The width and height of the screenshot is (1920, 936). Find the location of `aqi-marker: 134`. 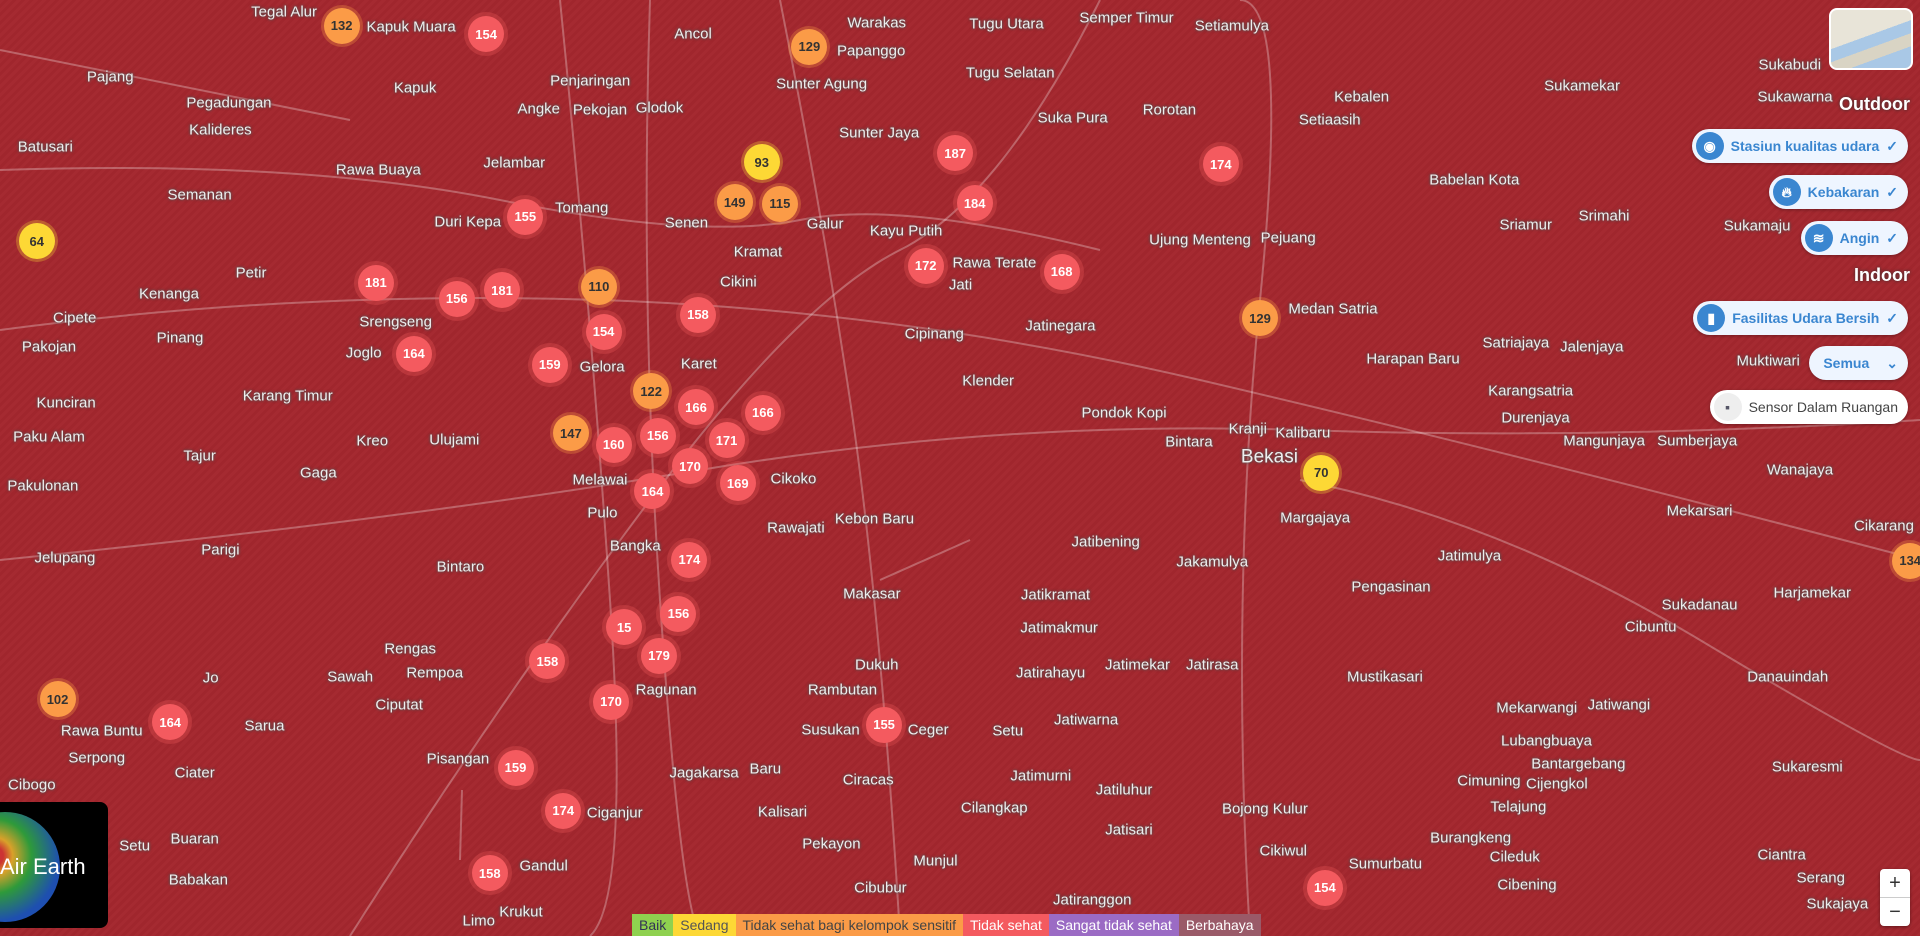

aqi-marker: 134 is located at coordinates (1906, 560).